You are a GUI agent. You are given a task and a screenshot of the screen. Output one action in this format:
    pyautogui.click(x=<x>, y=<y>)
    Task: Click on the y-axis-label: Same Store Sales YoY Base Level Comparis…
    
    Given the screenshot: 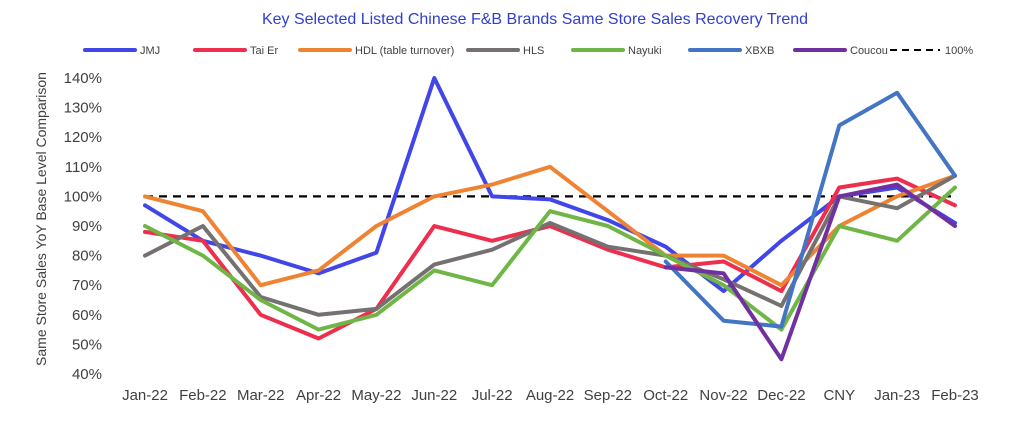 What is the action you would take?
    pyautogui.click(x=41, y=219)
    